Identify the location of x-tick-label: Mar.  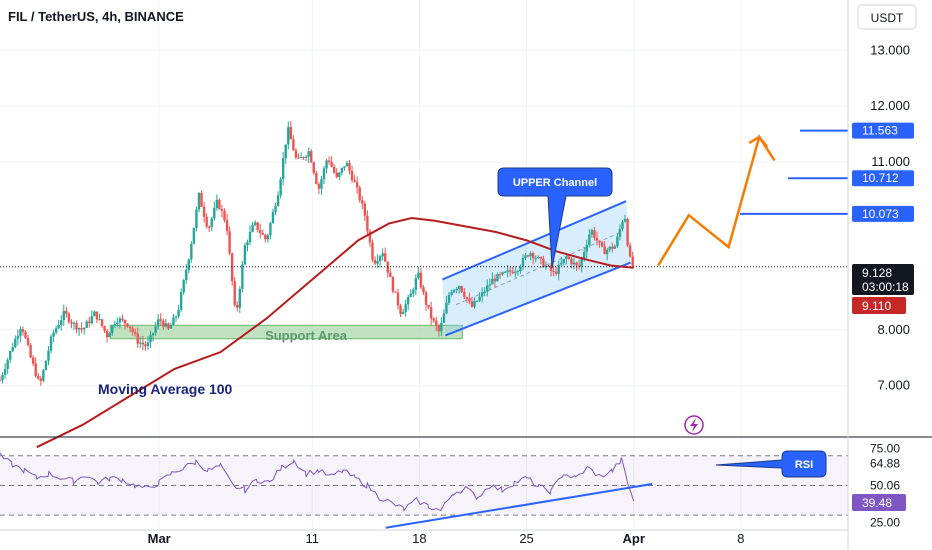
(159, 538).